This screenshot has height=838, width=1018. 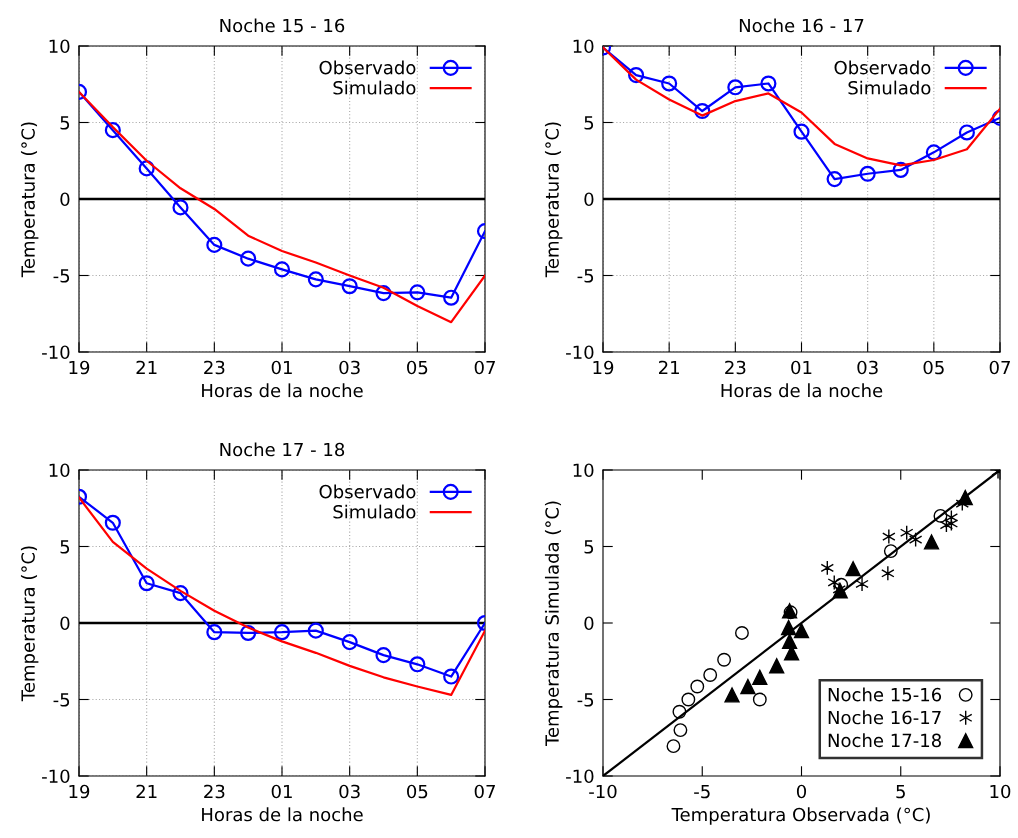 I want to click on chart-title: Noche 15 - 16, so click(x=282, y=25).